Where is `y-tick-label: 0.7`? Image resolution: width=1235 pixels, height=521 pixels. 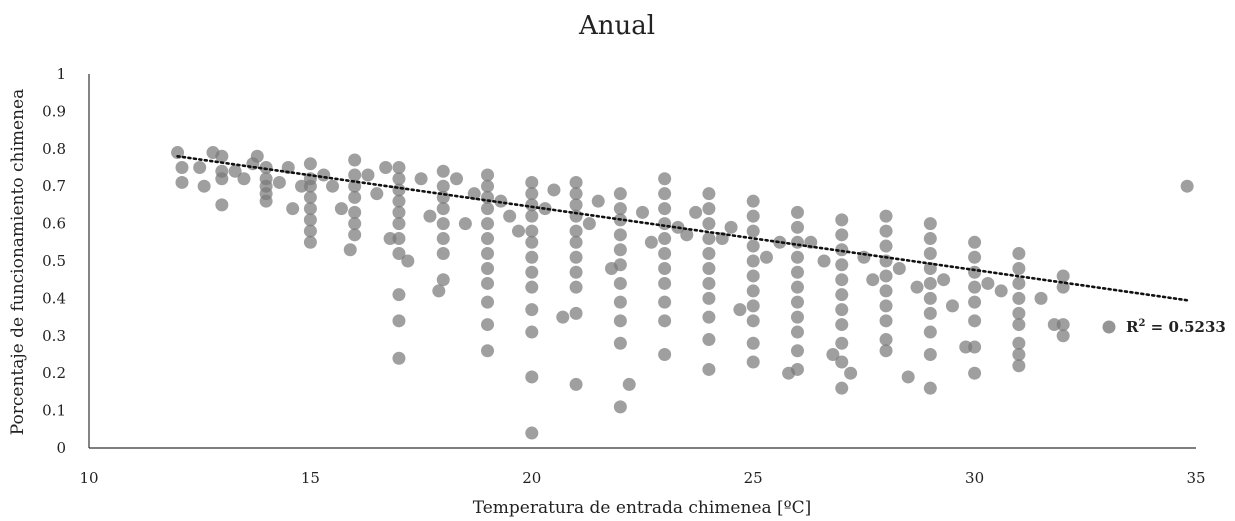 y-tick-label: 0.7 is located at coordinates (54, 186).